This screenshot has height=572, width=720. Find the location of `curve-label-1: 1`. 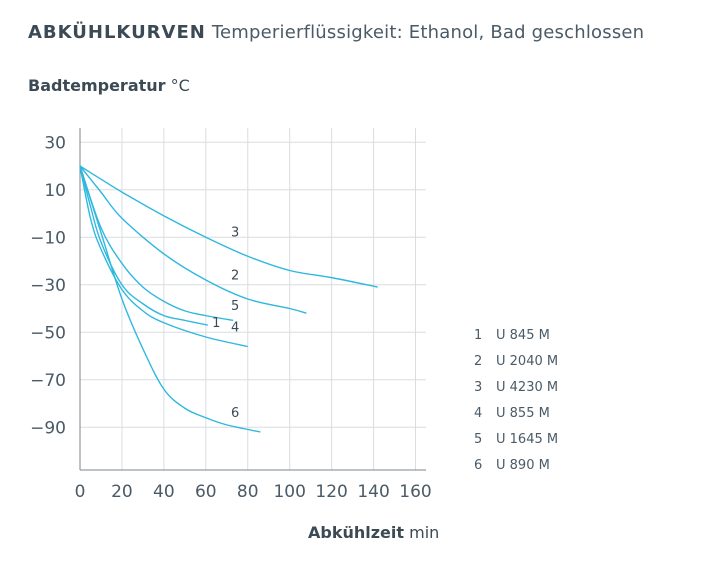

curve-label-1: 1 is located at coordinates (216, 323).